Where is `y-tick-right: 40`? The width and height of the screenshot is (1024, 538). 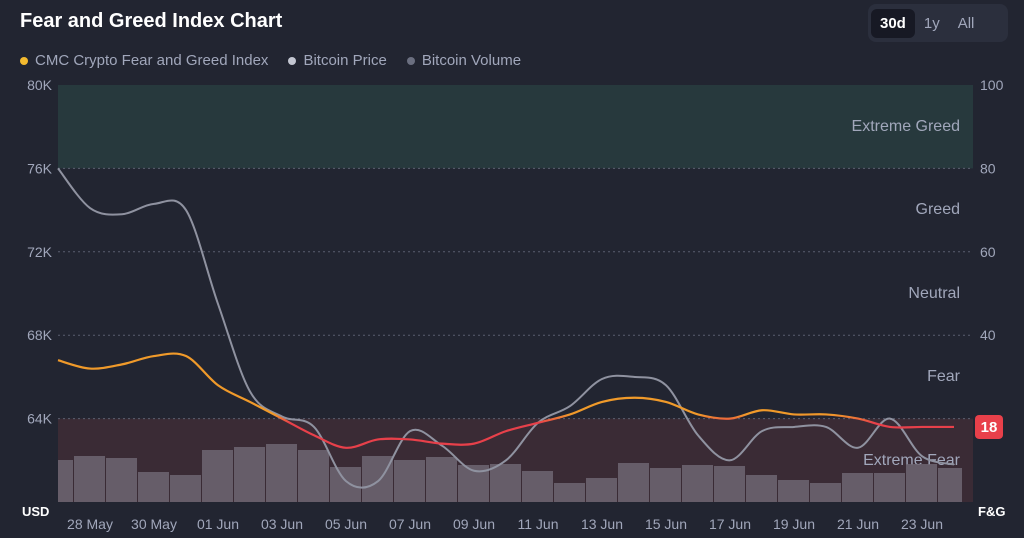 y-tick-right: 40 is located at coordinates (988, 335).